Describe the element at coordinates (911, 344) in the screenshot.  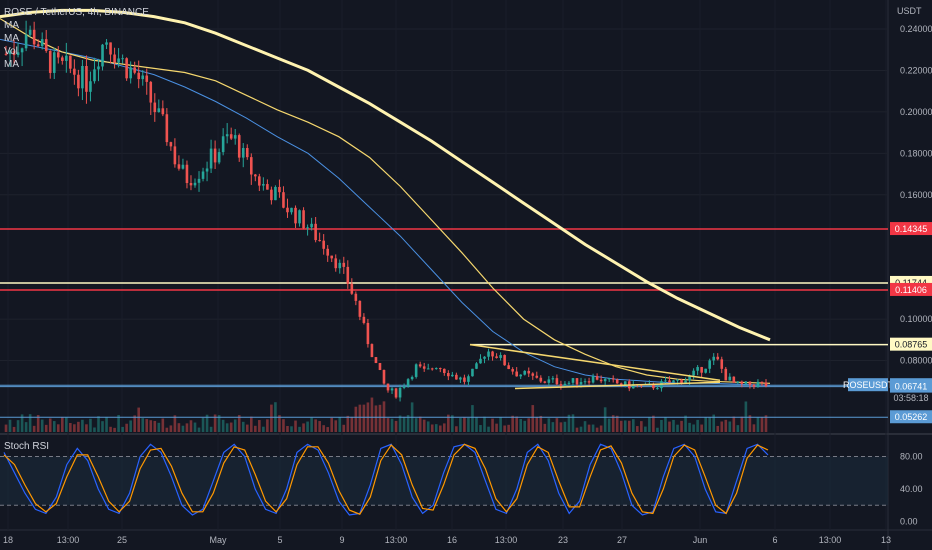
I see `price-badge` at that location.